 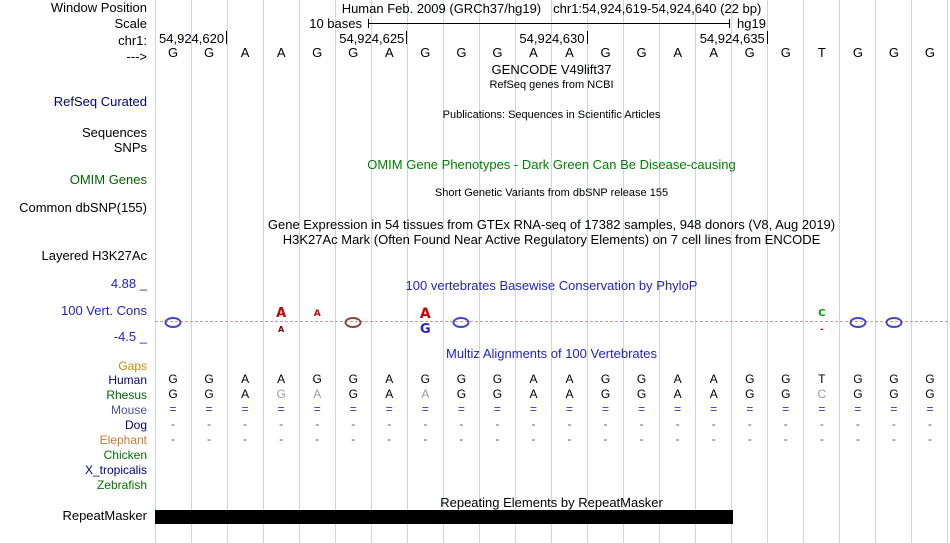 I want to click on track-label-publications-sequences: Sequences, so click(x=114, y=132).